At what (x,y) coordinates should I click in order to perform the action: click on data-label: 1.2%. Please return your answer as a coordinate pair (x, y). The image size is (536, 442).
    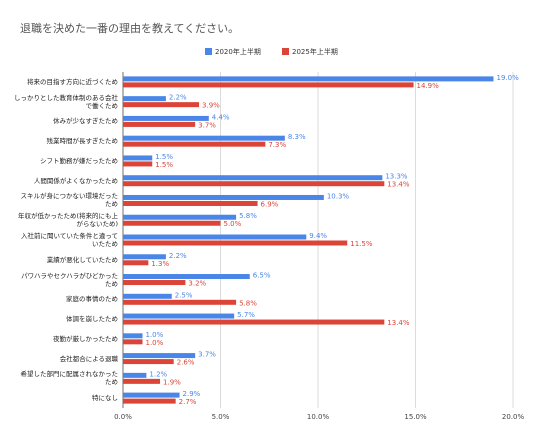
    Looking at the image, I should click on (158, 374).